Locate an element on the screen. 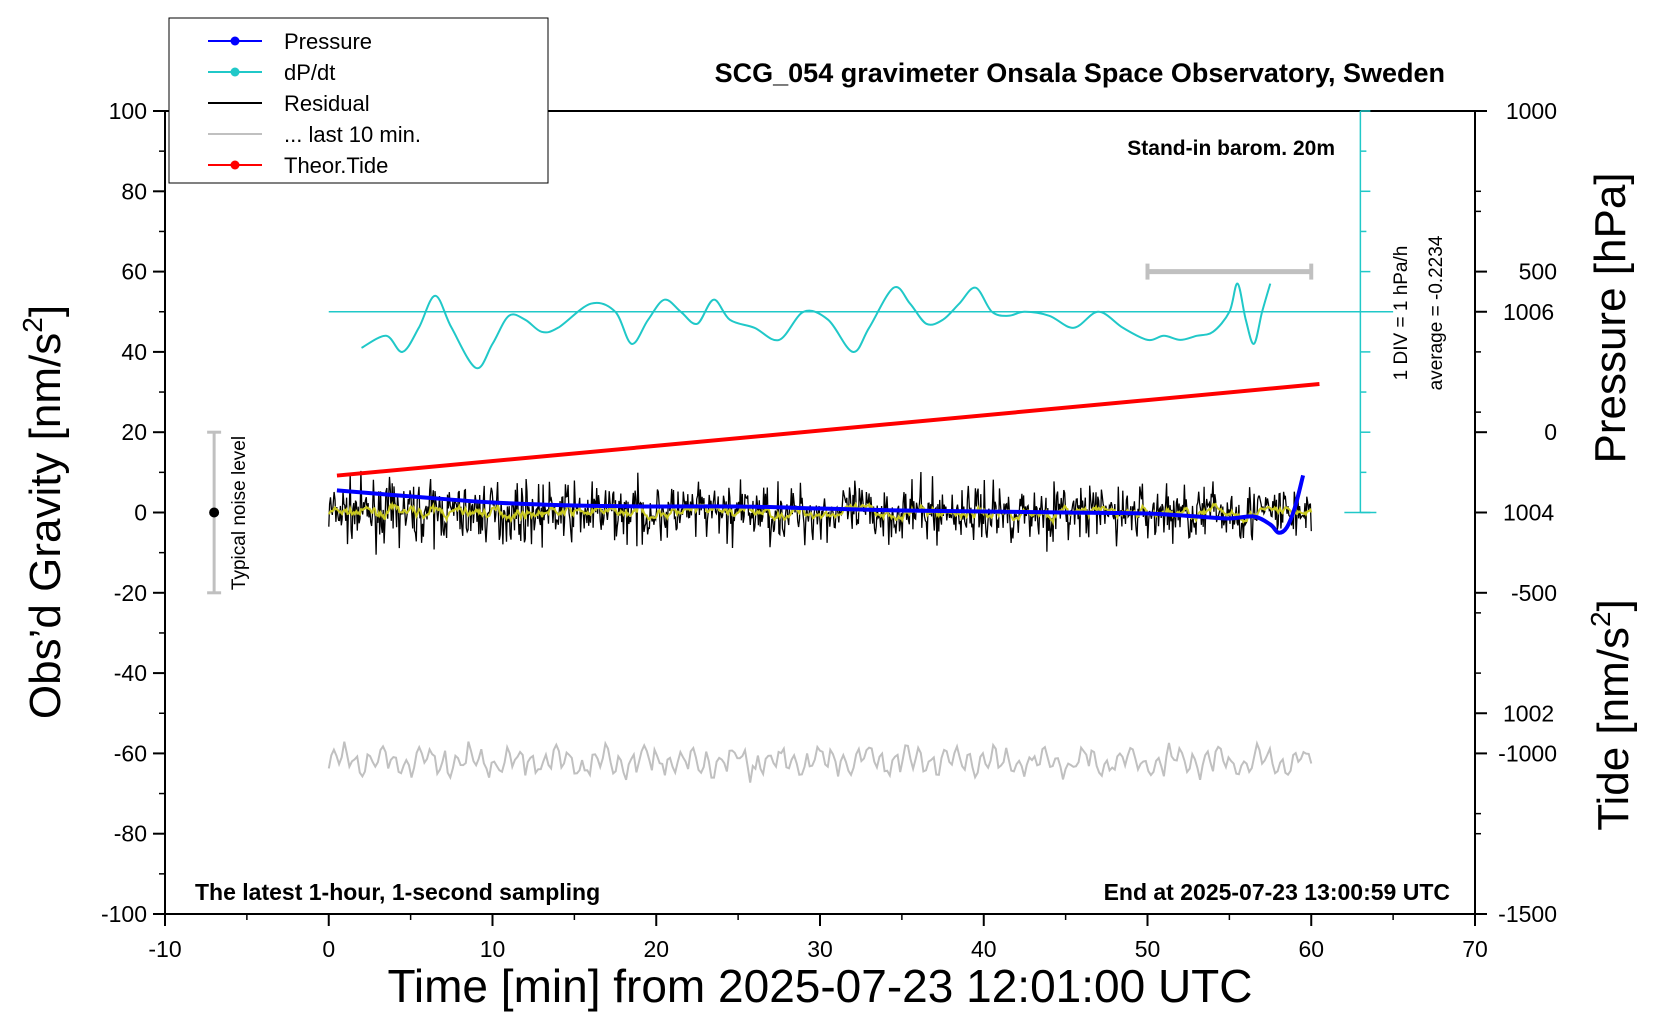 This screenshot has height=1020, width=1660. pressure-series is located at coordinates (821, 504).